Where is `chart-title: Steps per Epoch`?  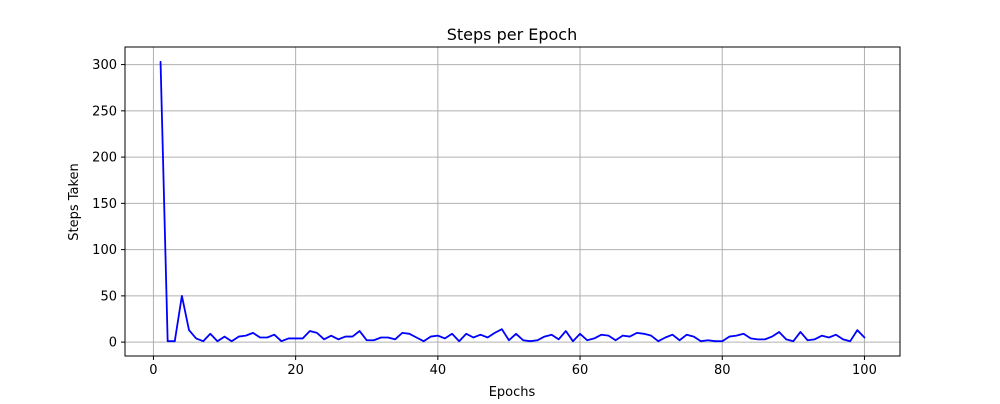 chart-title: Steps per Epoch is located at coordinates (512, 34).